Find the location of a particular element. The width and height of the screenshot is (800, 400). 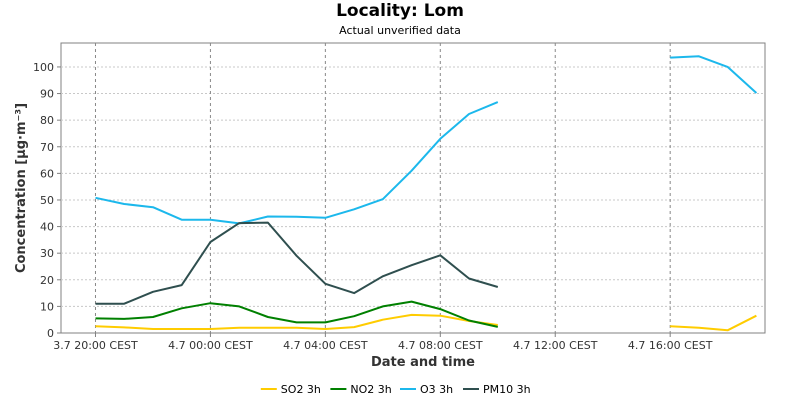

legend-item: NO2 3h is located at coordinates (361, 389).